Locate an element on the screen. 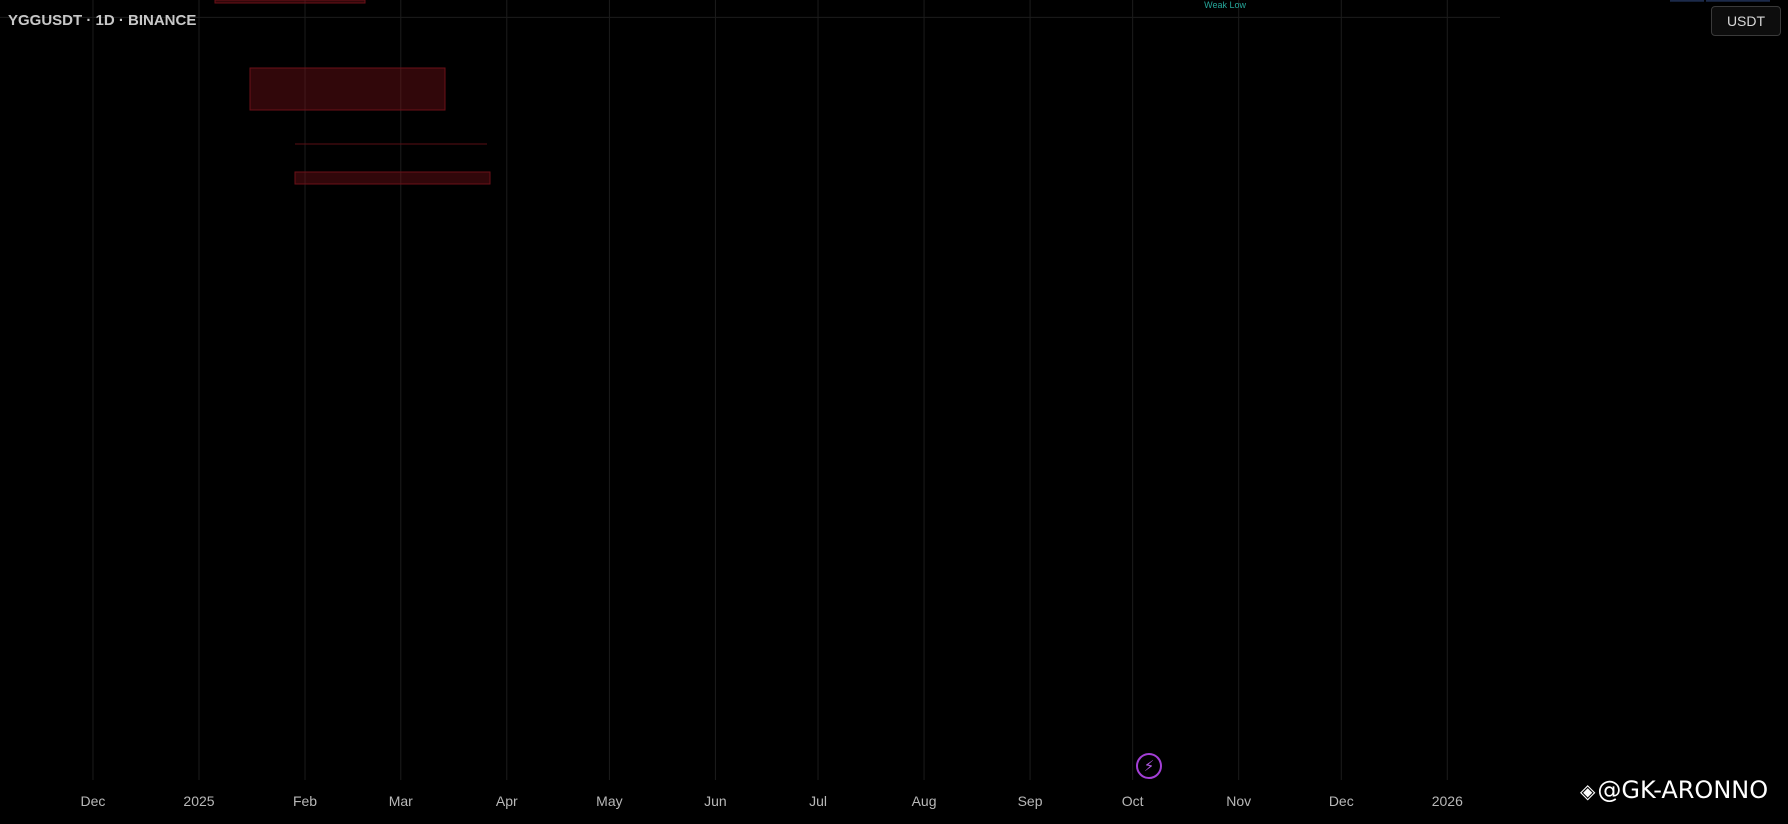 Image resolution: width=1788 pixels, height=824 pixels. x-tick-label: Mar is located at coordinates (401, 801).